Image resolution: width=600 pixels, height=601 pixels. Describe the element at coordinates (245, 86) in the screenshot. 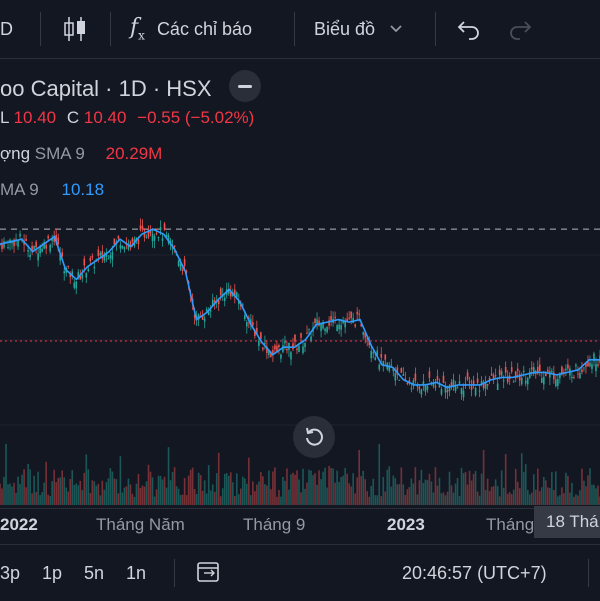

I see `collapse-legend-button` at that location.